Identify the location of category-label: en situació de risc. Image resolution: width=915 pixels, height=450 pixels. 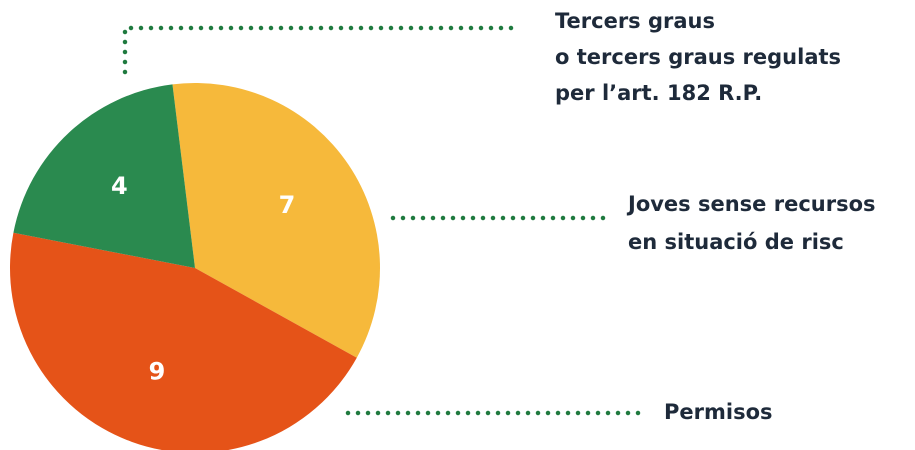
(736, 242).